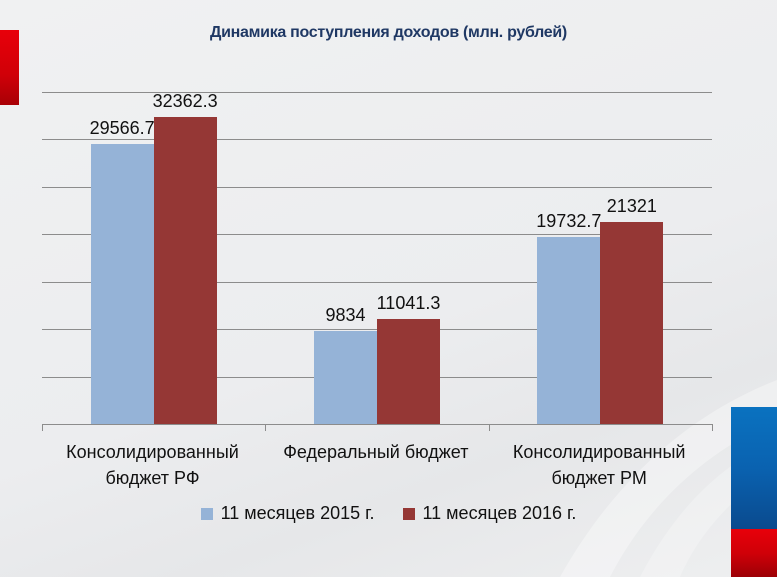  Describe the element at coordinates (754, 468) in the screenshot. I see `flag-blue-stripe` at that location.